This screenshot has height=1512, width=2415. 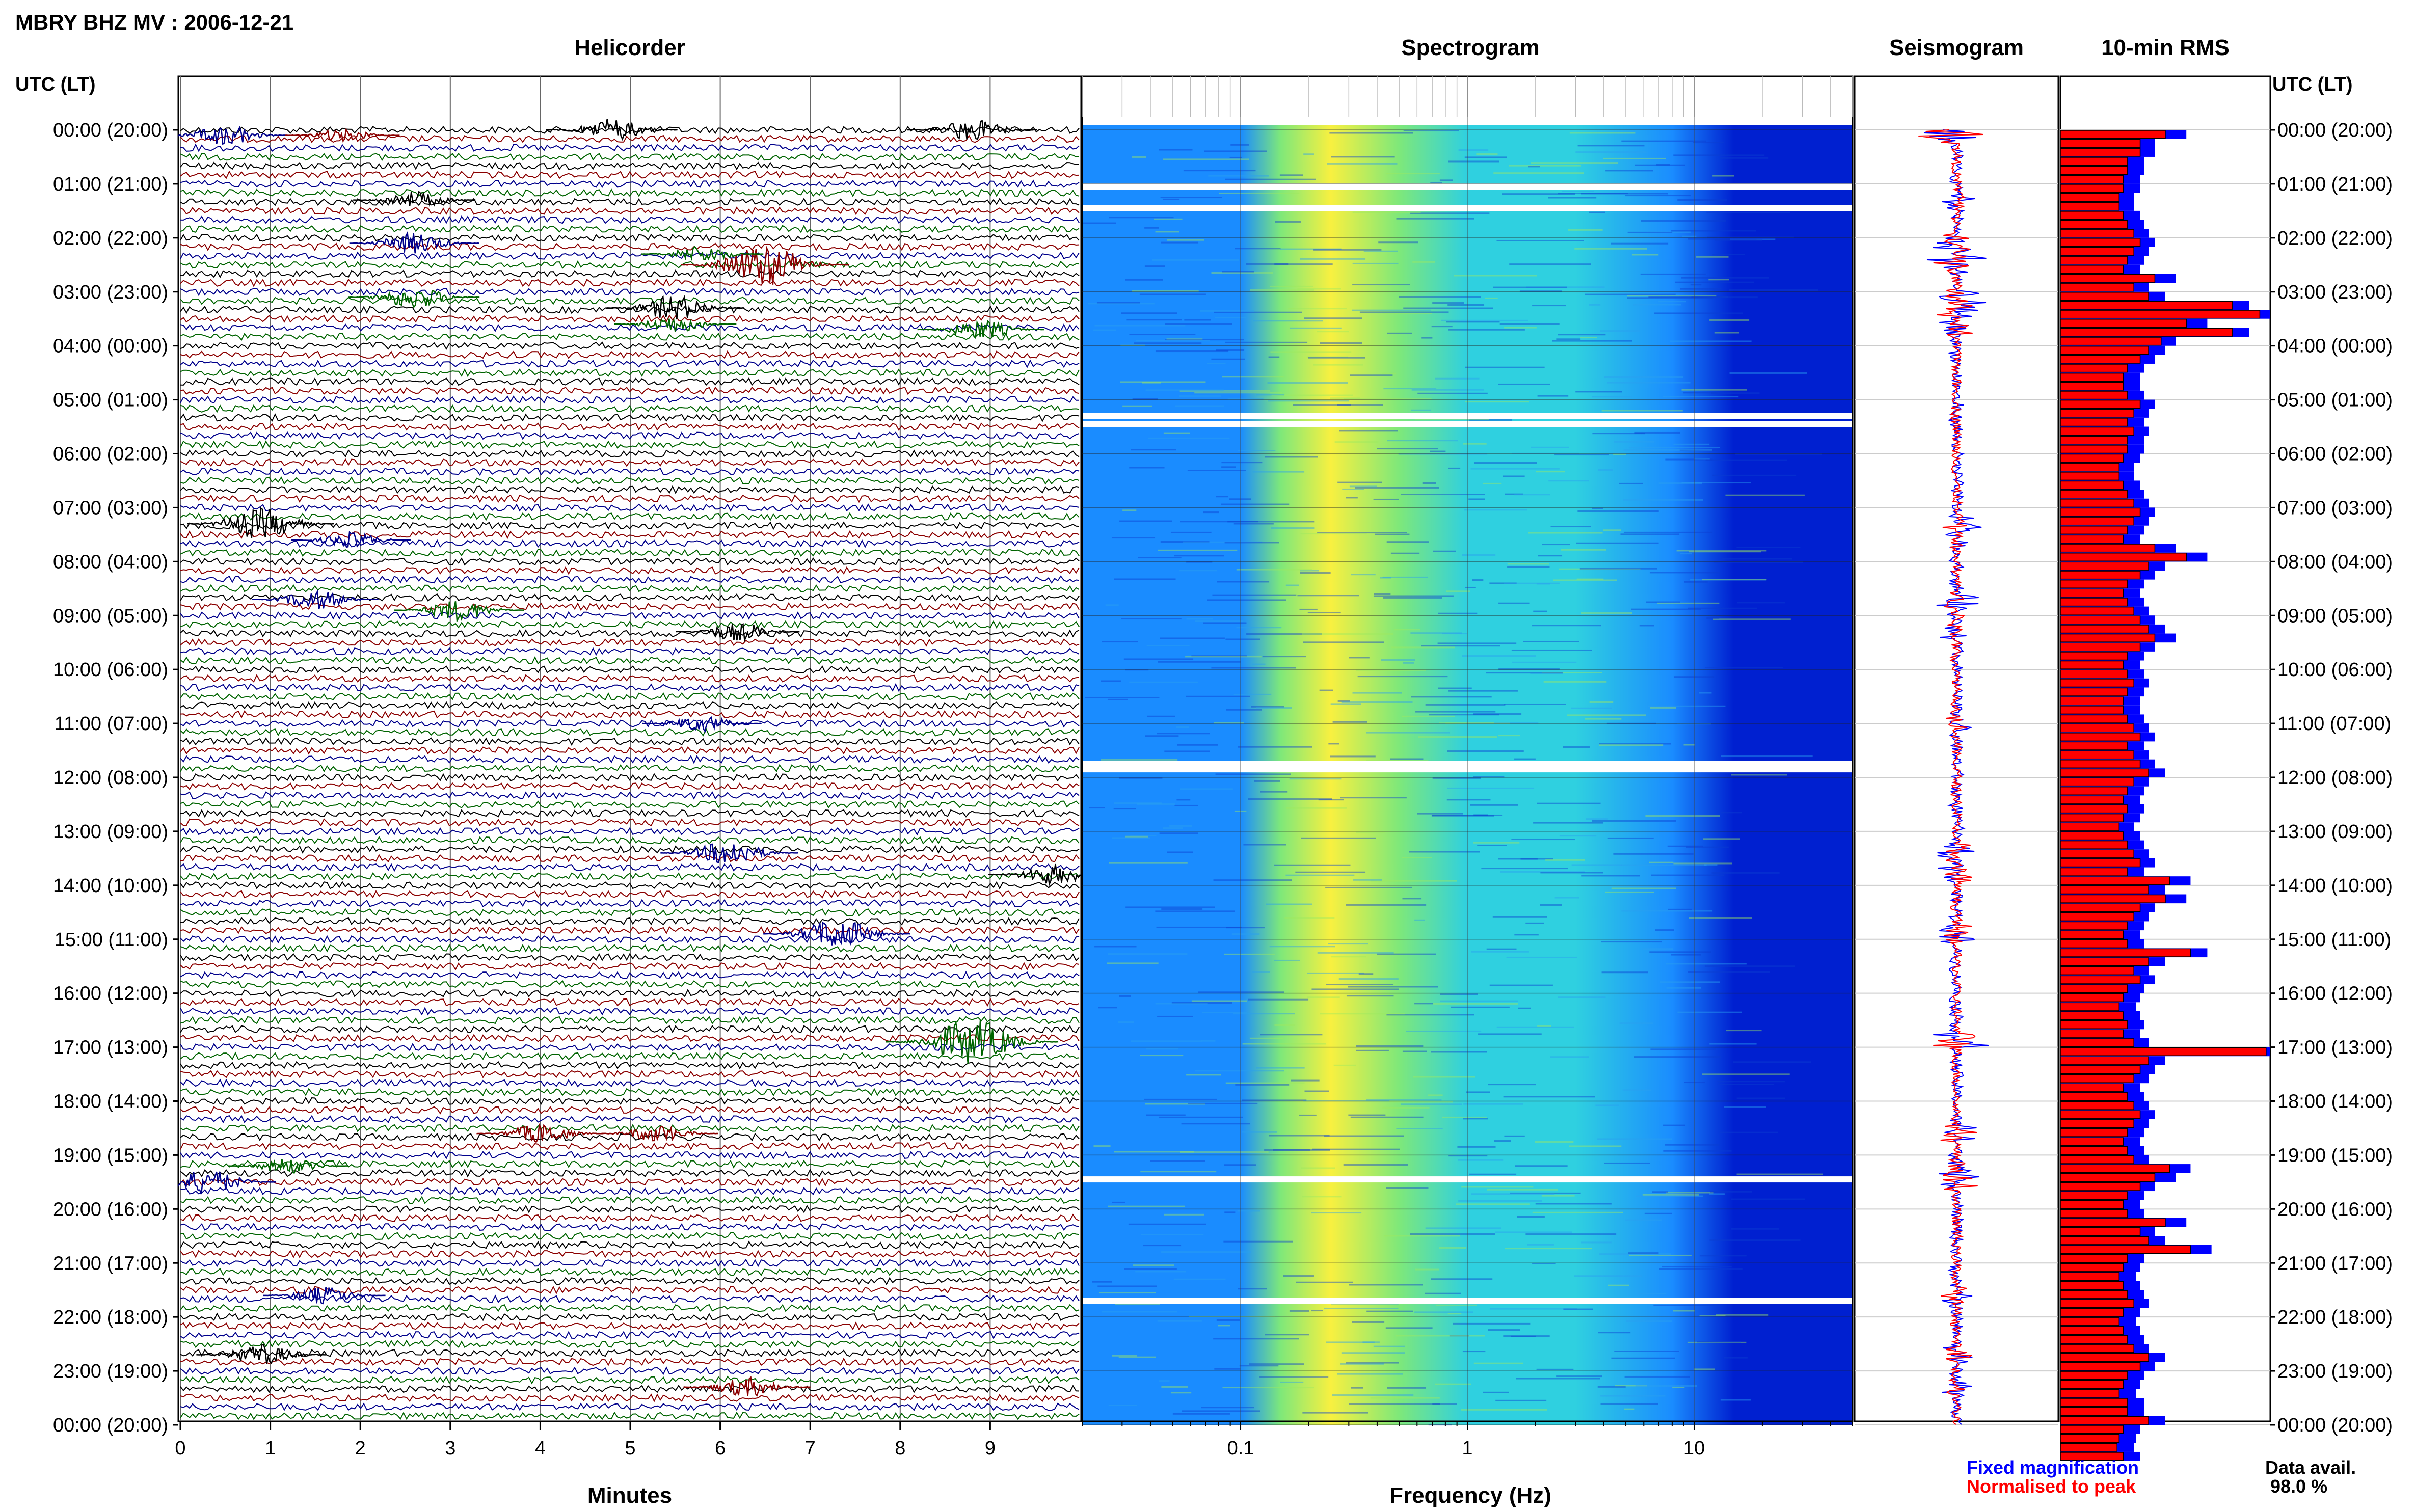 I want to click on helicorder-tick-label: 8, so click(x=900, y=1448).